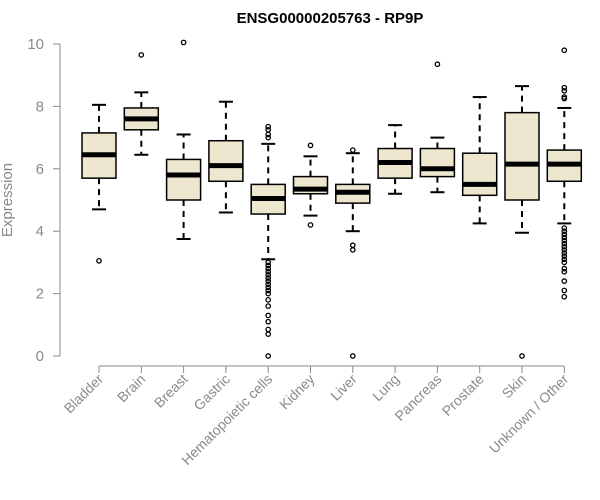 The height and width of the screenshot is (500, 600). What do you see at coordinates (514, 386) in the screenshot?
I see `x-tick-label: Skin` at bounding box center [514, 386].